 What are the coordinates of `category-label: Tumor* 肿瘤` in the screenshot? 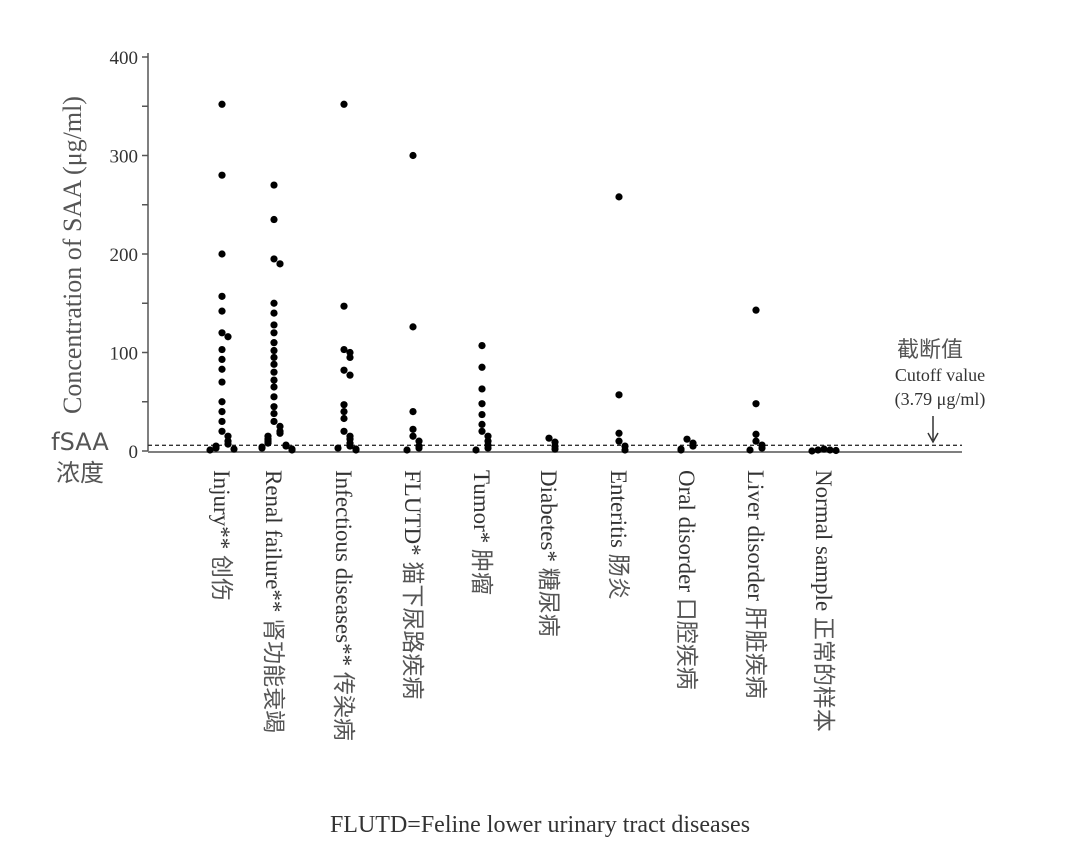 It's located at (481, 532).